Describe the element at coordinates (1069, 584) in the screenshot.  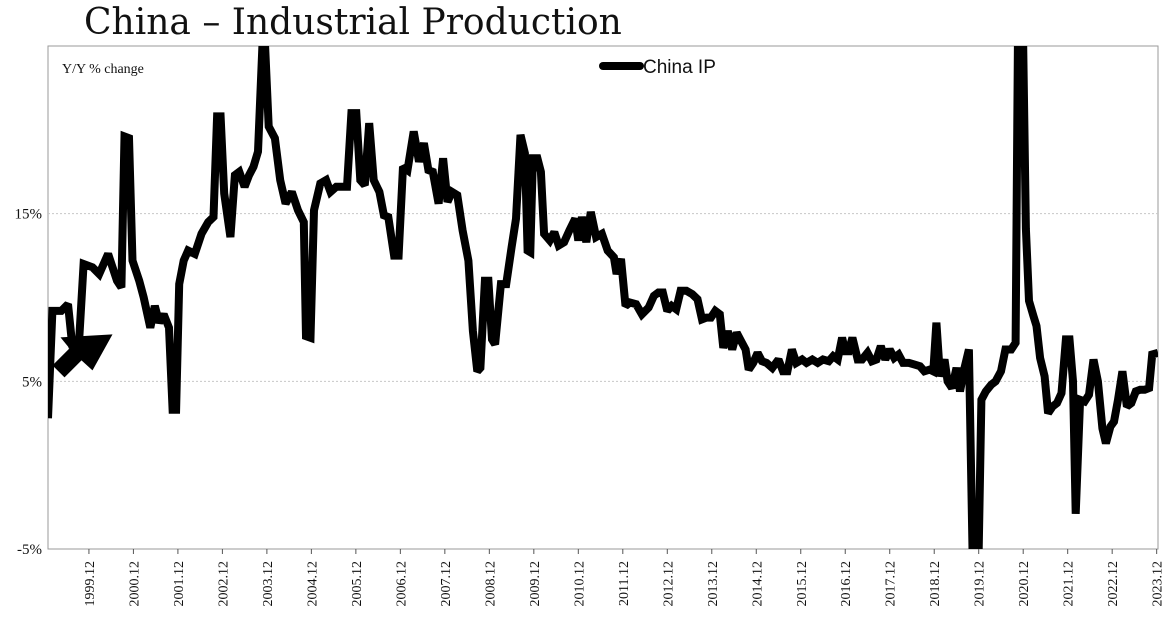
I see `x-tick-label: 2021.12` at that location.